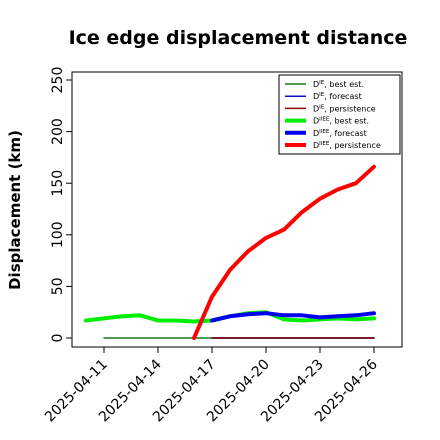  Describe the element at coordinates (61, 205) in the screenshot. I see `y-axis-ticks: 0 50 100 150 200 250` at that location.